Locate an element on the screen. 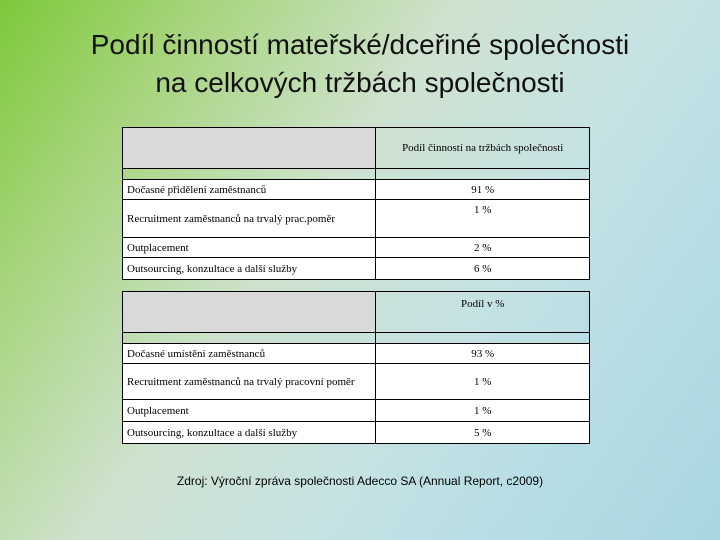  table-row: Outplacement 2 % is located at coordinates (355, 247).